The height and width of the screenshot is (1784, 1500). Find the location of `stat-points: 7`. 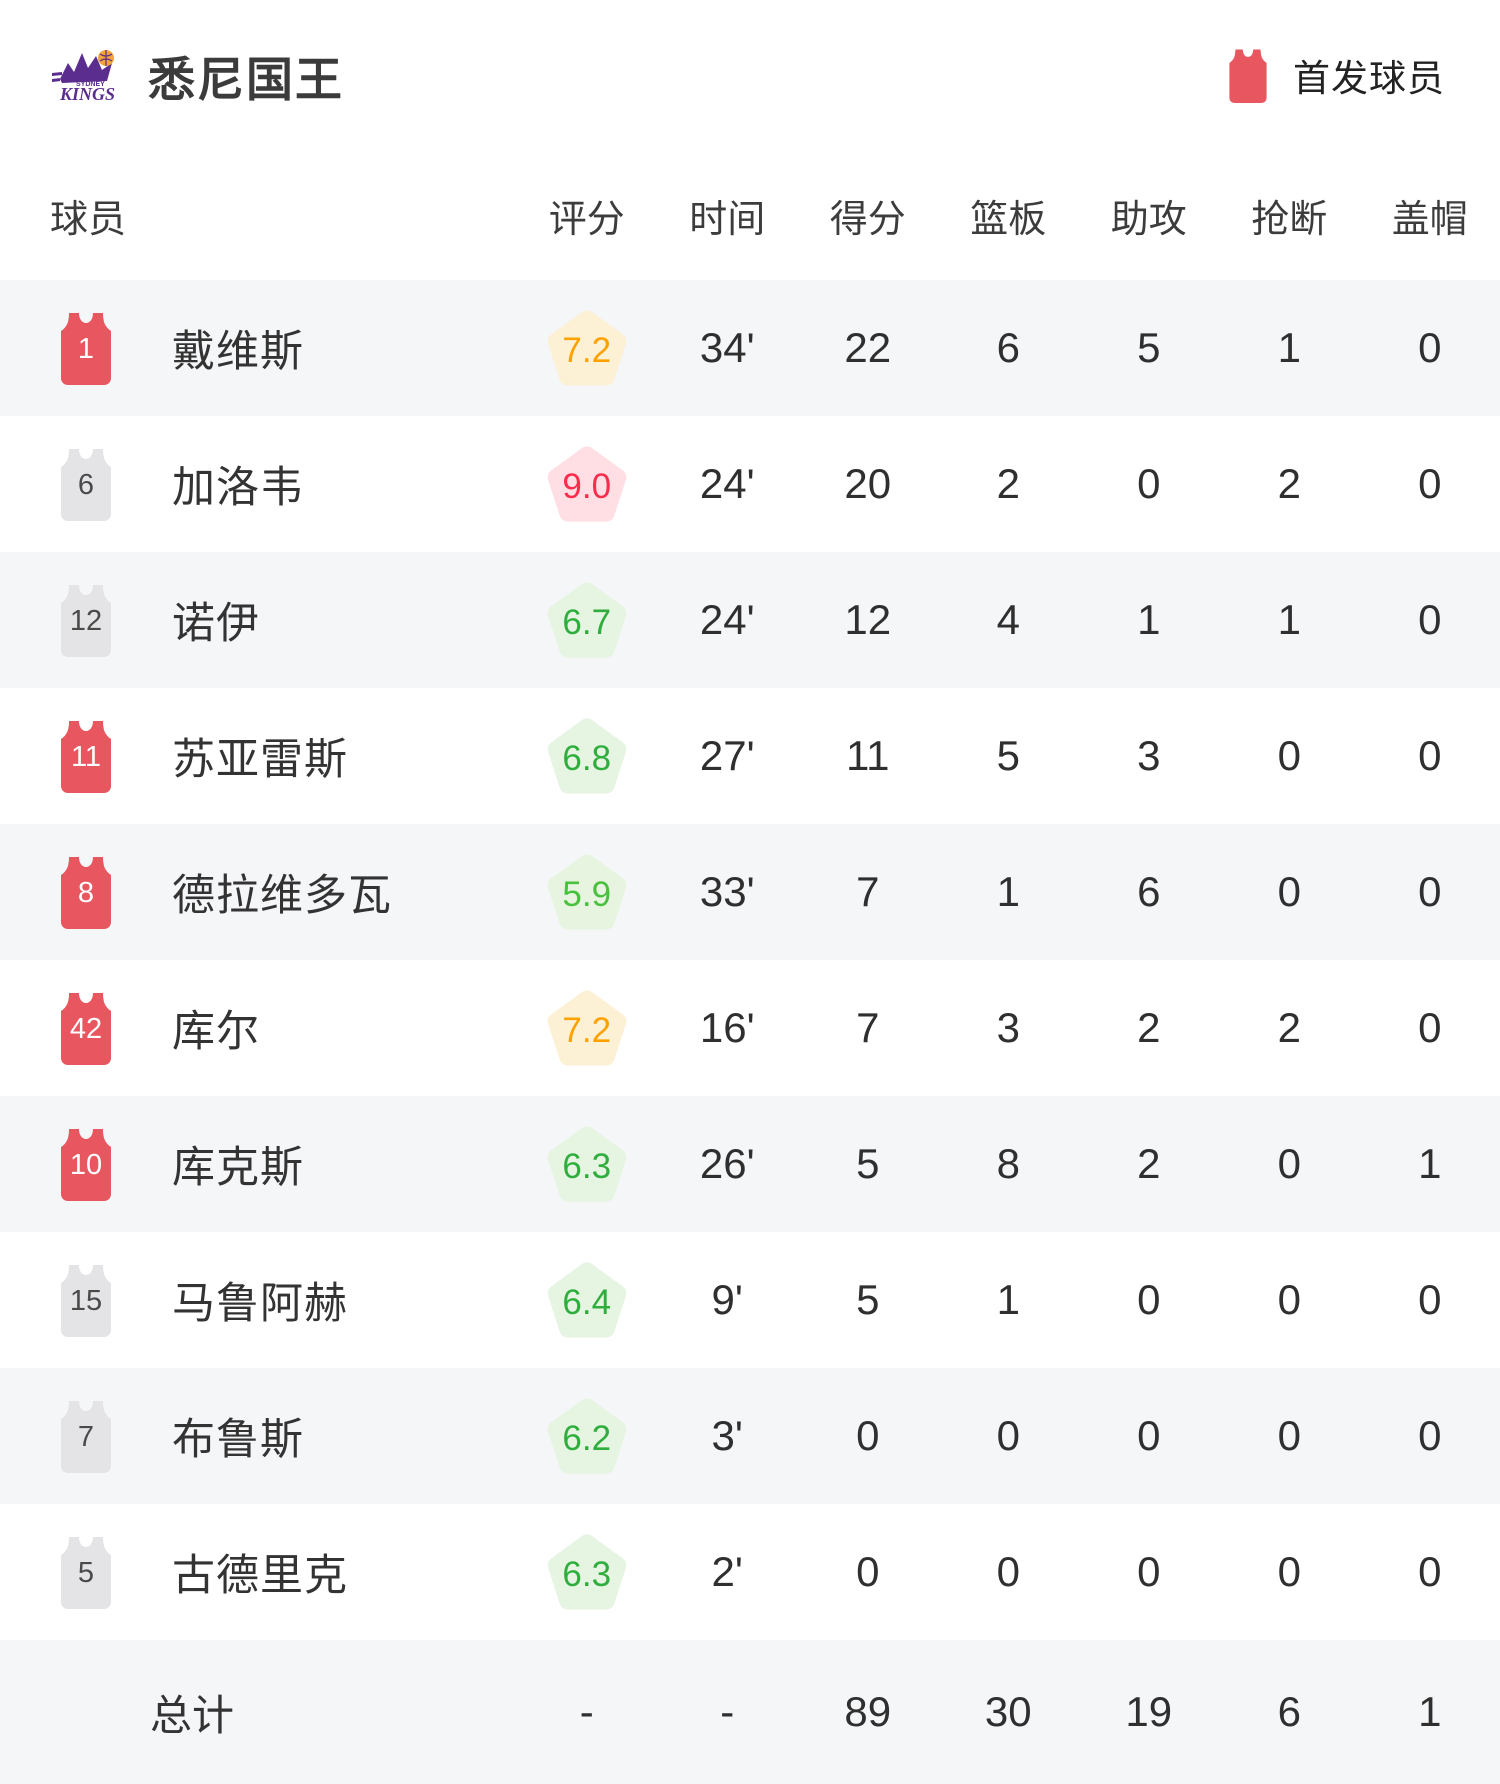

stat-points: 7 is located at coordinates (868, 1027).